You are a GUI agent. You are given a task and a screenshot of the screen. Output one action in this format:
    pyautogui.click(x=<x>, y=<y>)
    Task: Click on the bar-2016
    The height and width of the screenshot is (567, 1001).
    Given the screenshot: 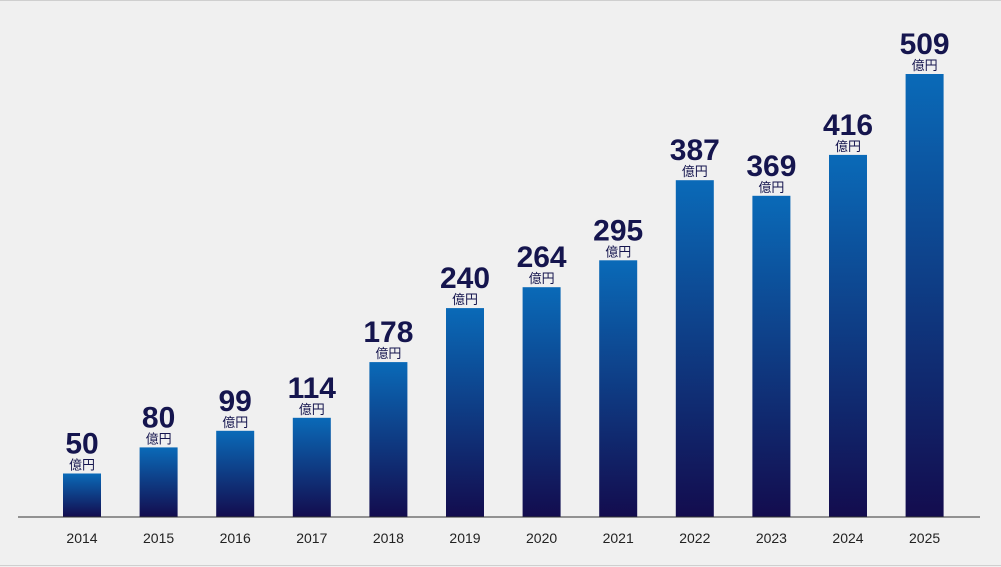 What is the action you would take?
    pyautogui.click(x=235, y=473)
    